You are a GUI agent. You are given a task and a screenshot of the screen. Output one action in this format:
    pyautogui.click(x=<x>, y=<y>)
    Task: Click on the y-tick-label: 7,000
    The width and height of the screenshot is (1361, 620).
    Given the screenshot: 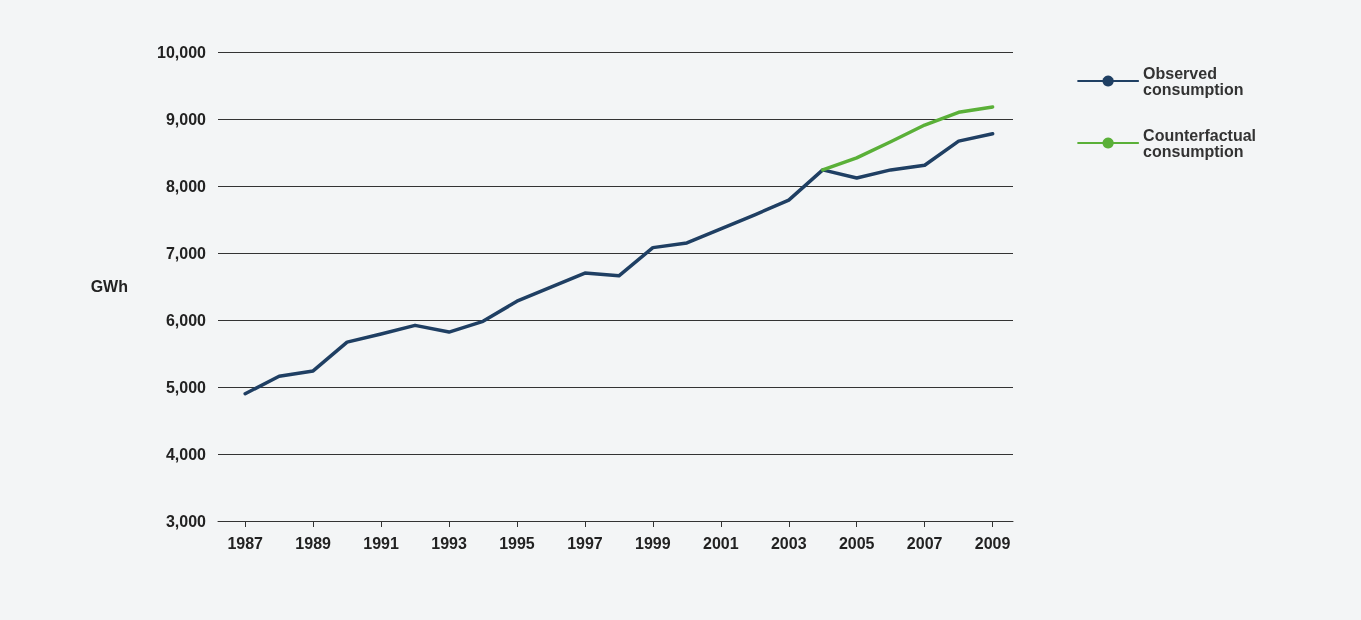 What is the action you would take?
    pyautogui.click(x=186, y=253)
    